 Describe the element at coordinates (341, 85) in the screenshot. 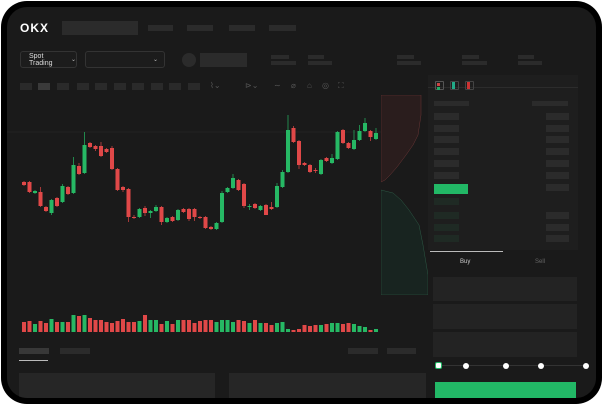

I see `fullscreen-icon: ⛶` at that location.